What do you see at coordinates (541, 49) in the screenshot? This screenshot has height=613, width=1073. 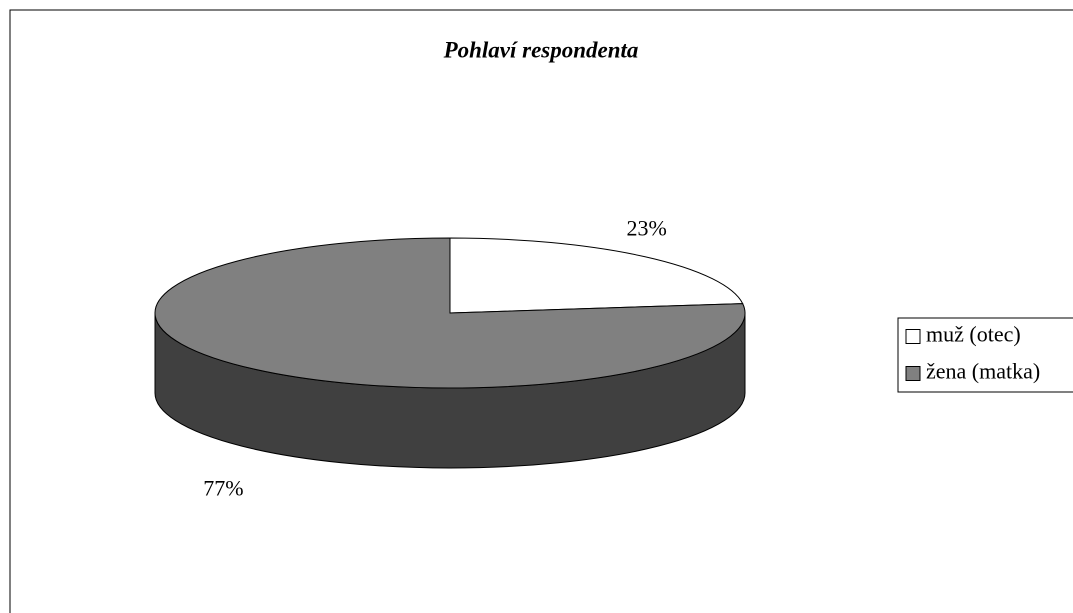 I see `chart-title: Pohlaví respondenta` at bounding box center [541, 49].